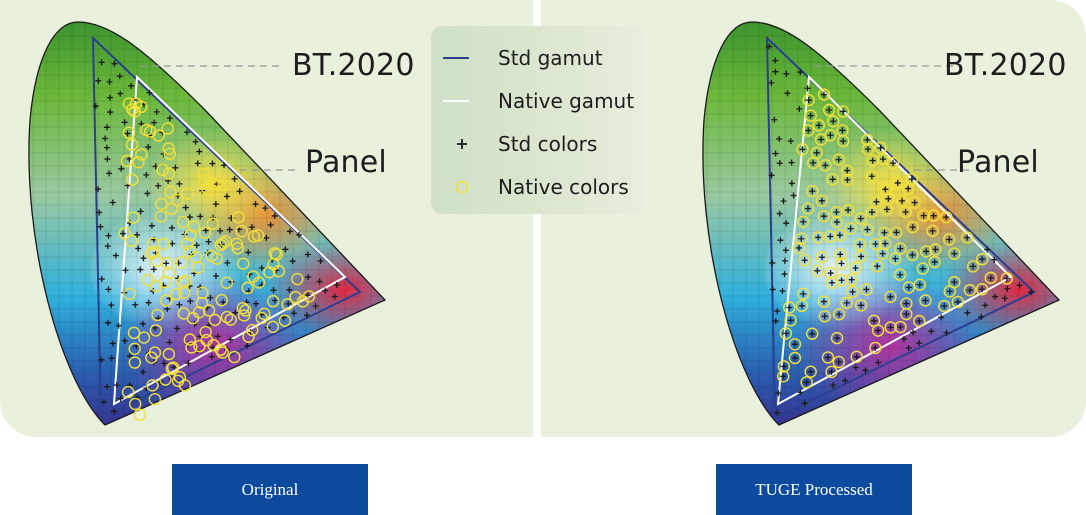 The width and height of the screenshot is (1086, 515). Describe the element at coordinates (270, 489) in the screenshot. I see `original-caption-button: Original` at that location.